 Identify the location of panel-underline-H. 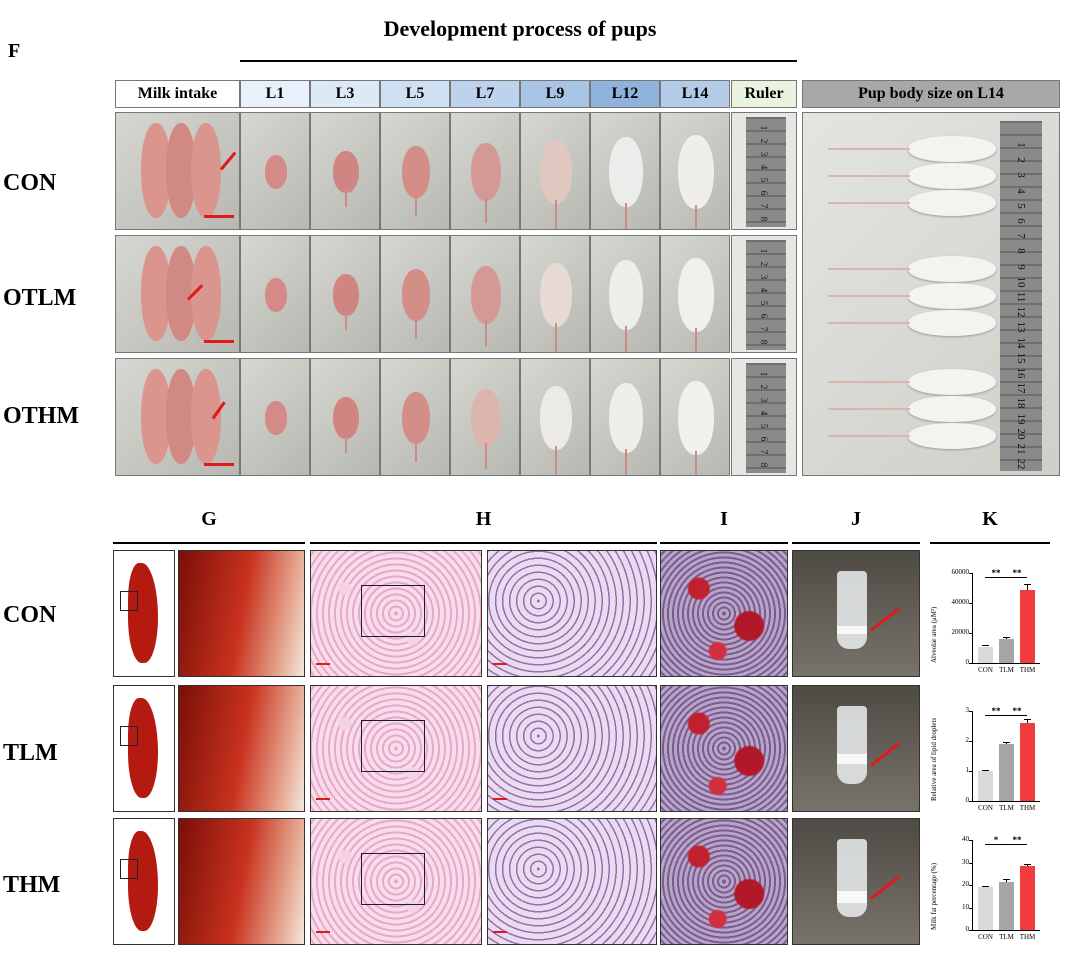
(483, 543).